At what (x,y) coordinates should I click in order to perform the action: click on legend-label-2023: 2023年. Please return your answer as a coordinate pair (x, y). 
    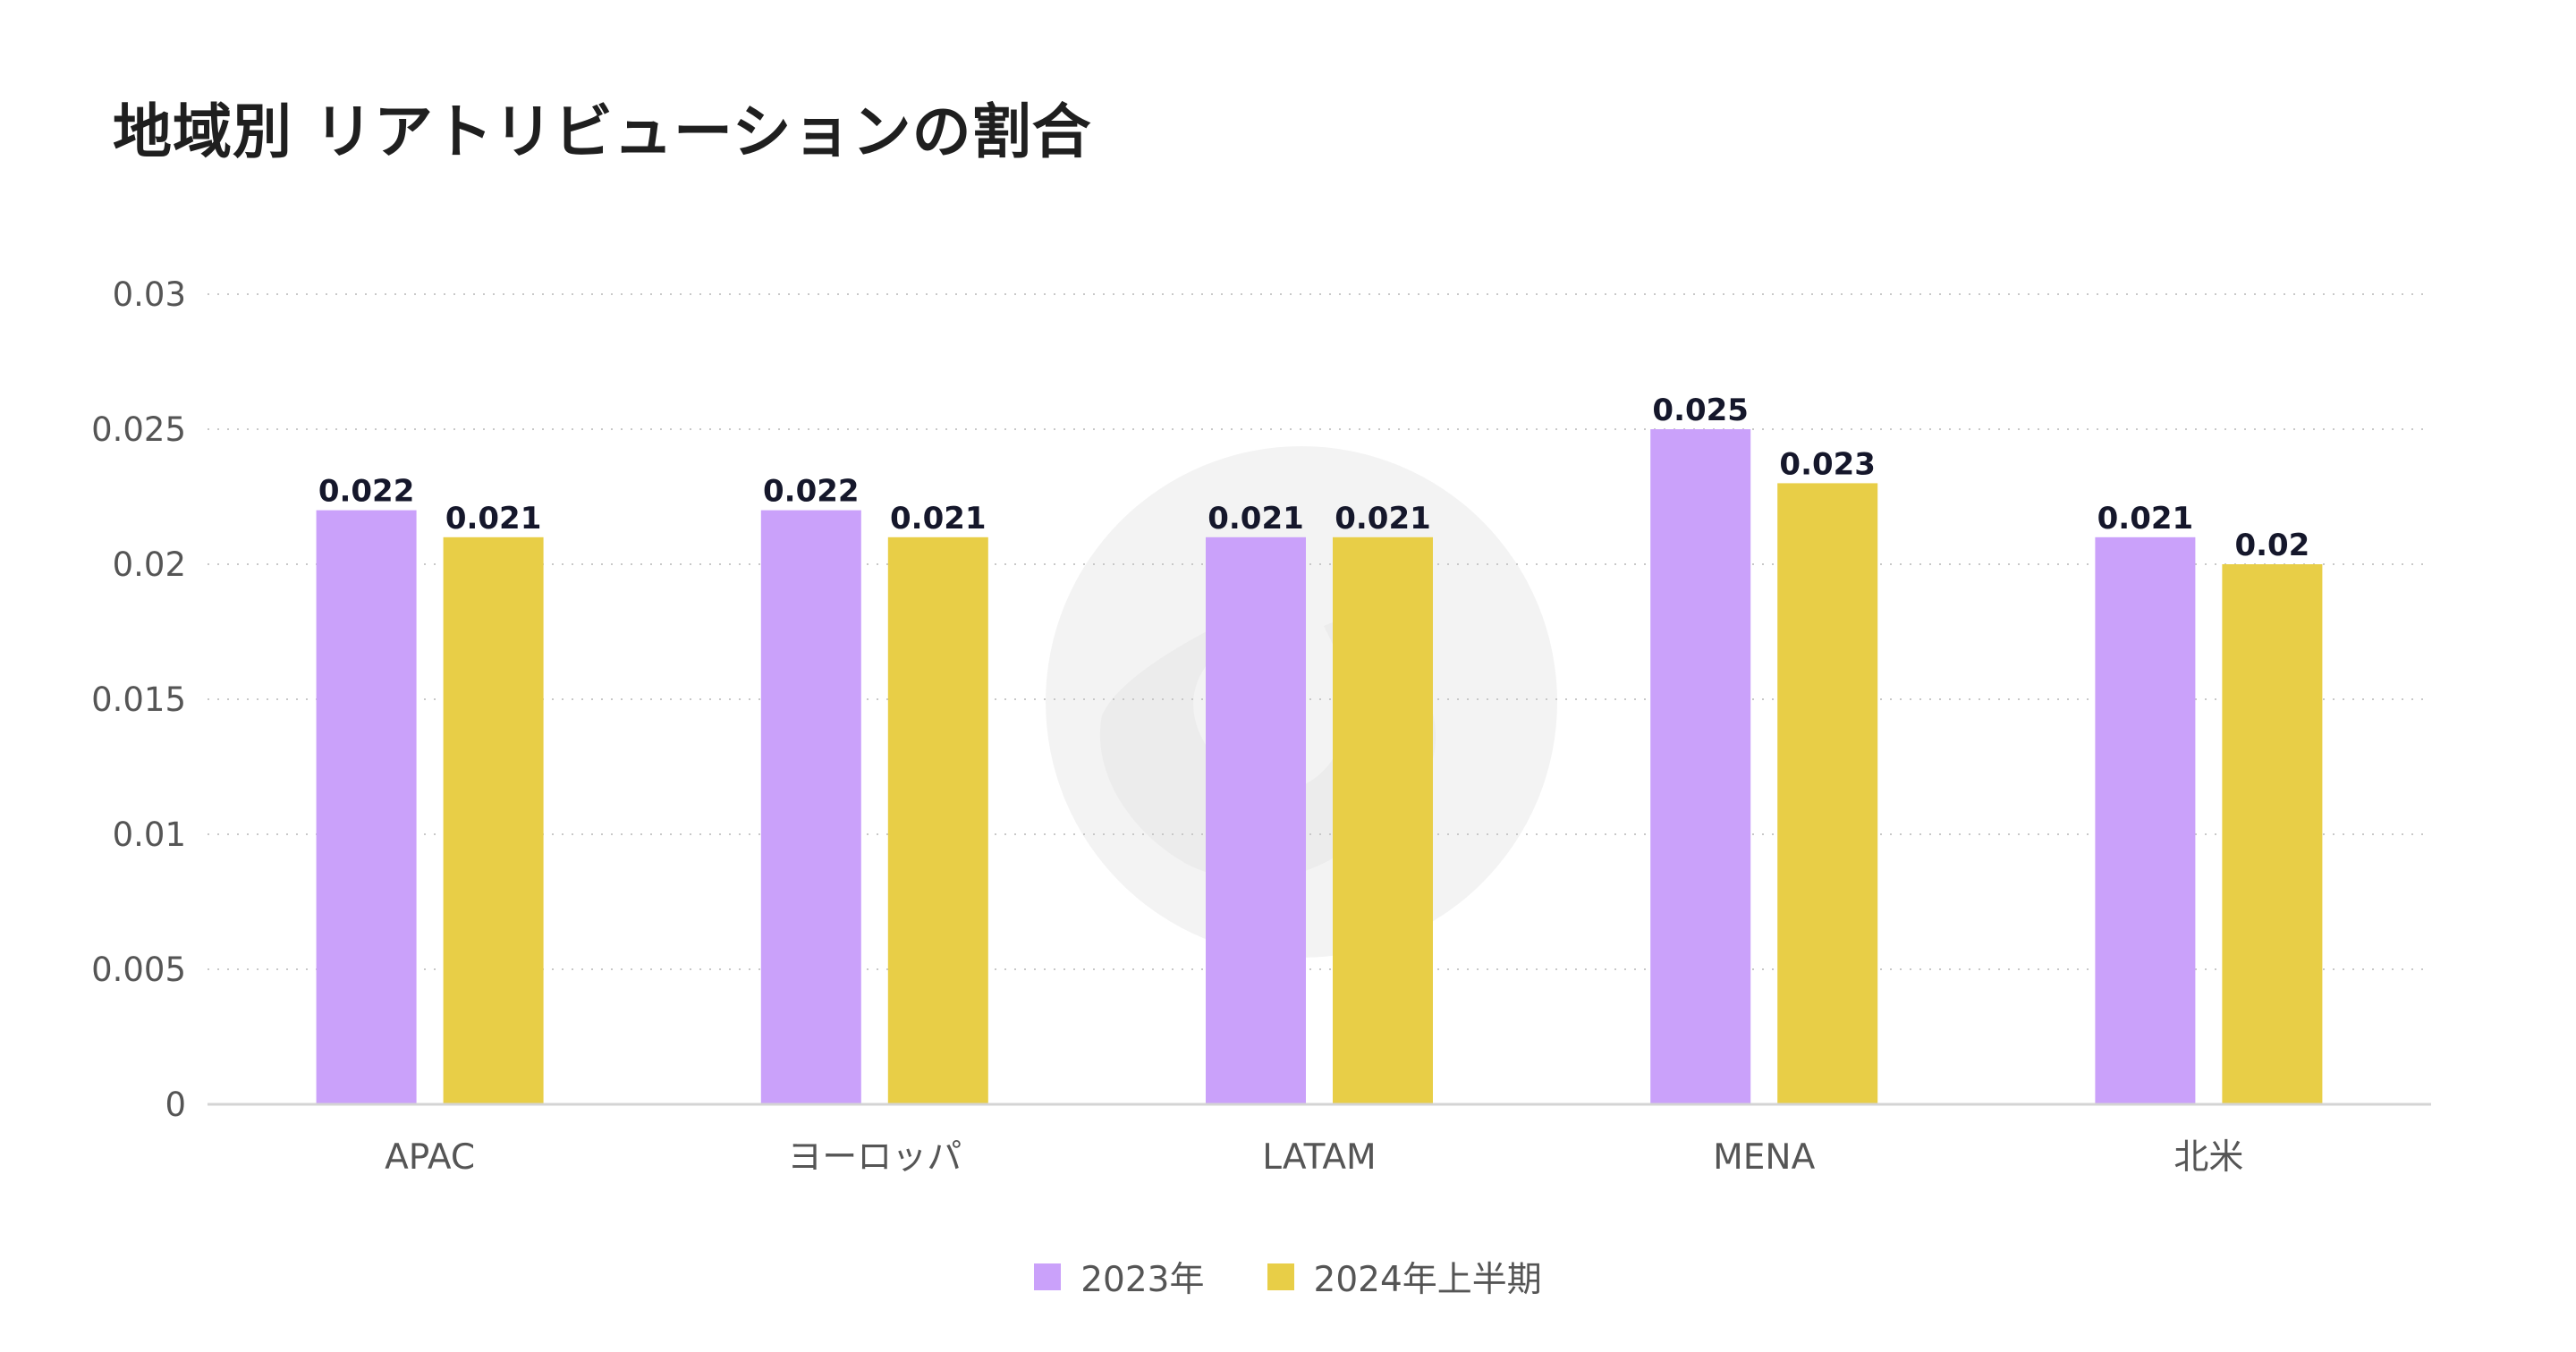
    Looking at the image, I should click on (1142, 1280).